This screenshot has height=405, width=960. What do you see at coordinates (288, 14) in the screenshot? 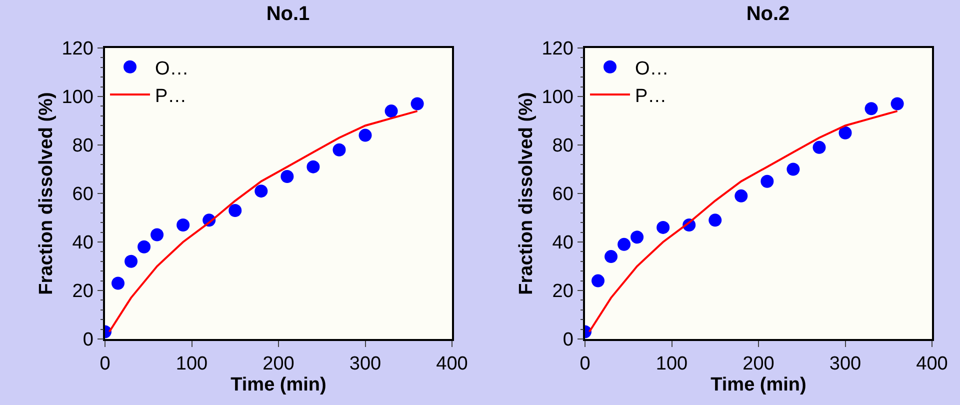
I see `chart-title: No.1` at bounding box center [288, 14].